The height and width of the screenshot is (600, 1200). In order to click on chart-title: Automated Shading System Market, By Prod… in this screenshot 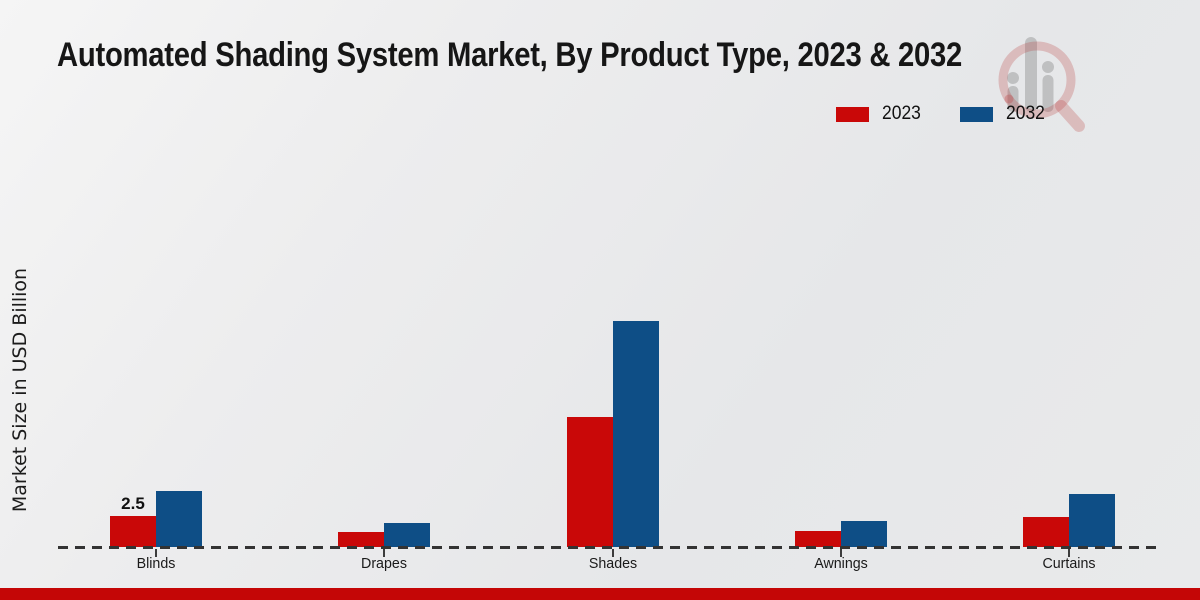, I will do `click(510, 55)`.